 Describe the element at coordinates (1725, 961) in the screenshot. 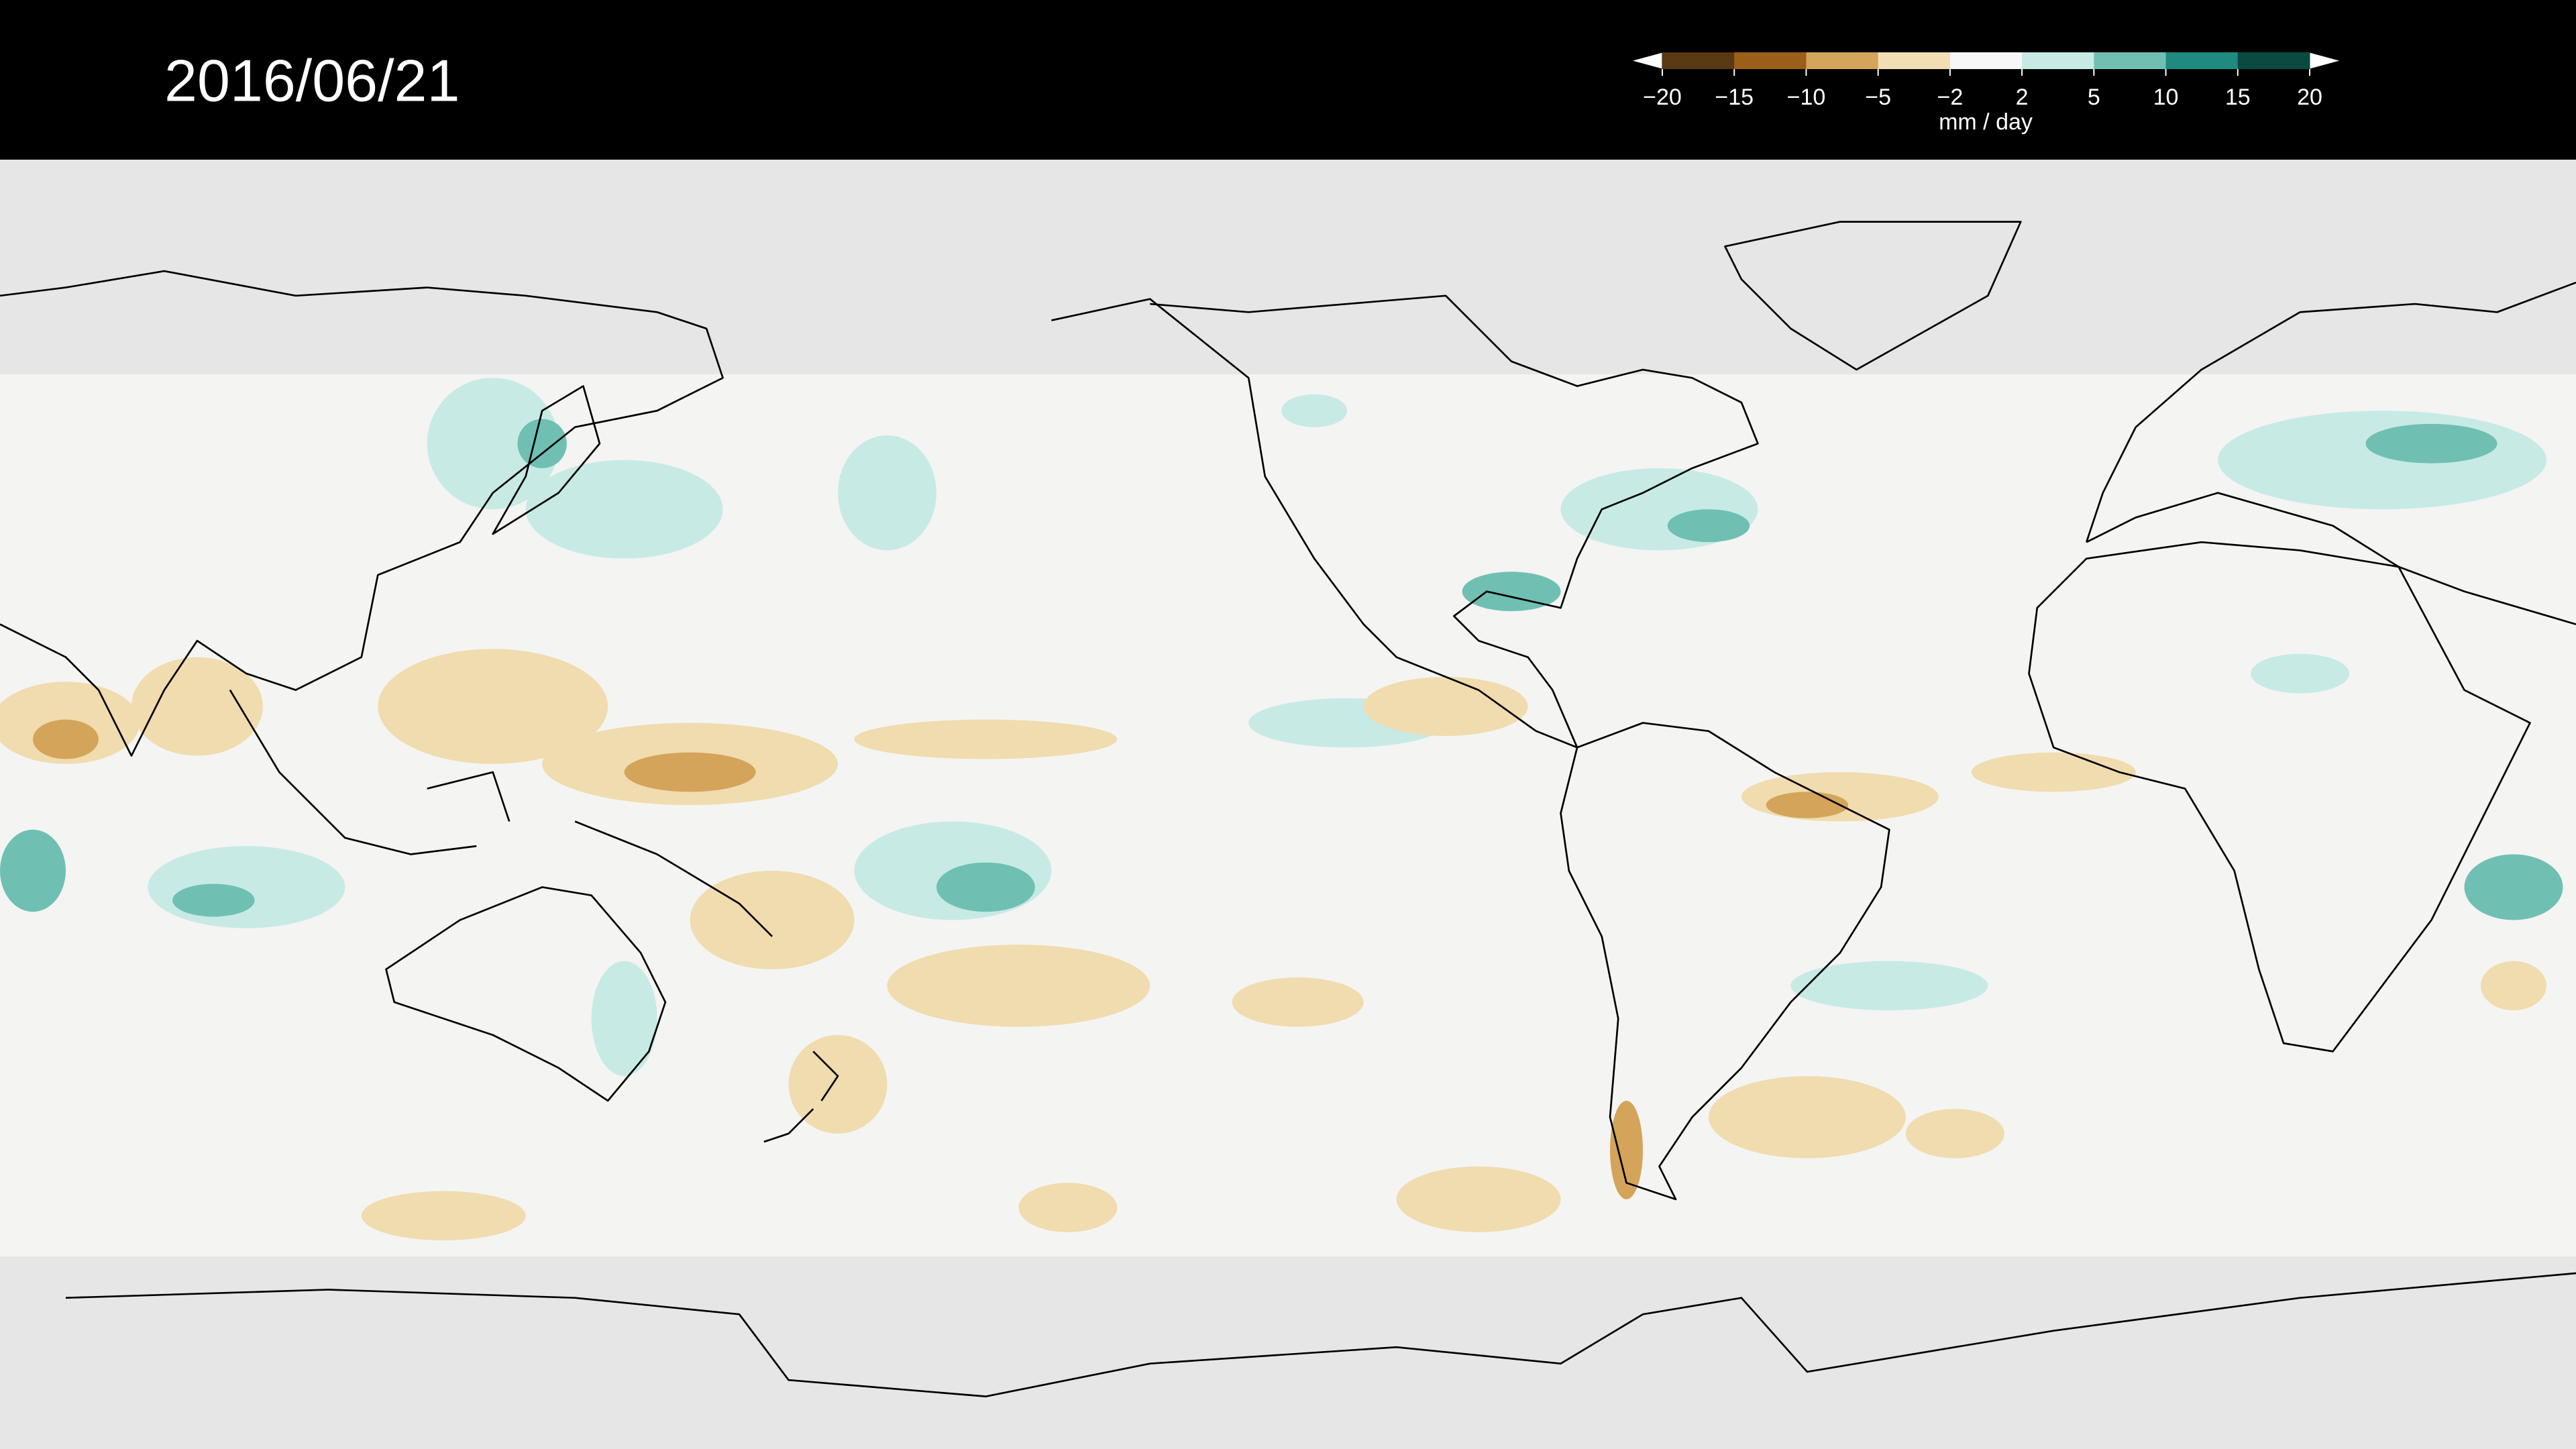

I see `coast-south-america` at that location.